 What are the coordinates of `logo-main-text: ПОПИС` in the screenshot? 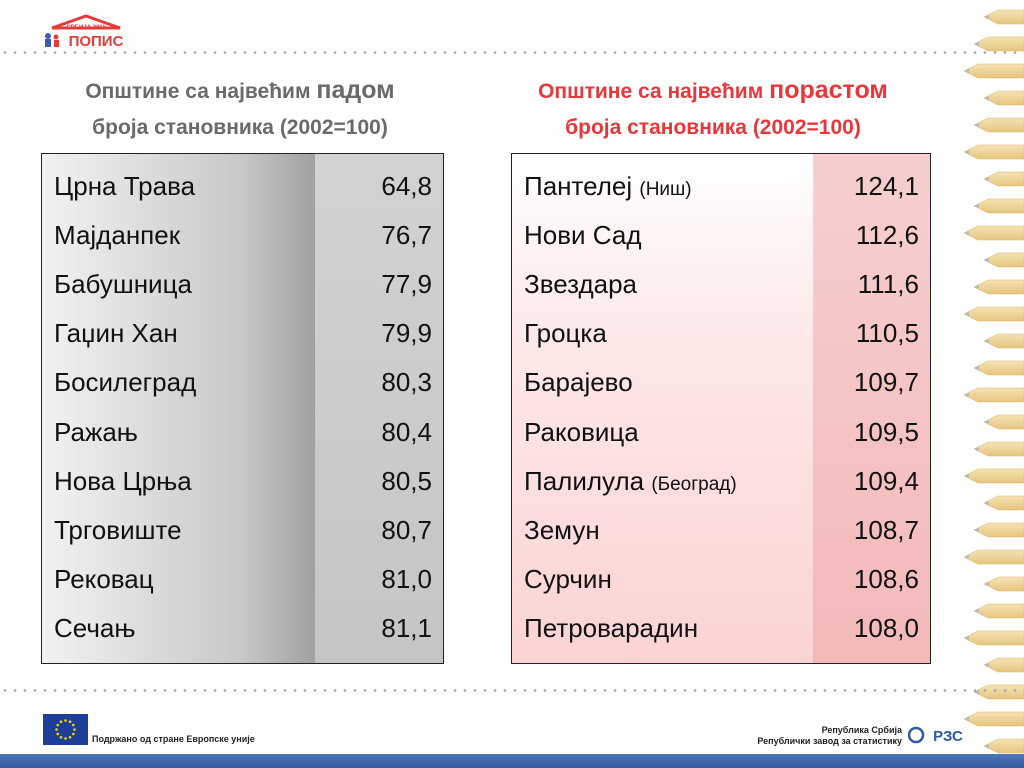 It's located at (96, 41).